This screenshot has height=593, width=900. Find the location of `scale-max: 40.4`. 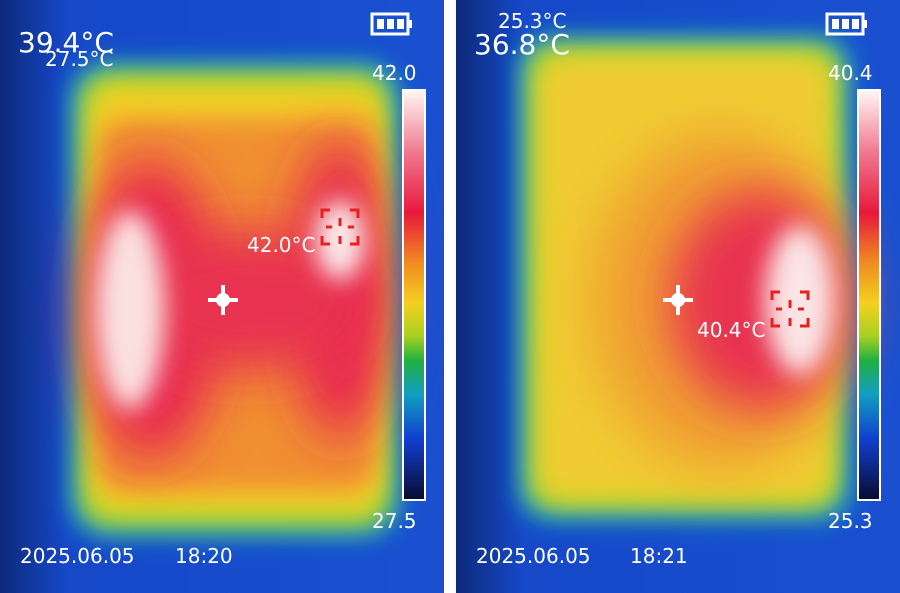

scale-max: 40.4 is located at coordinates (850, 73).